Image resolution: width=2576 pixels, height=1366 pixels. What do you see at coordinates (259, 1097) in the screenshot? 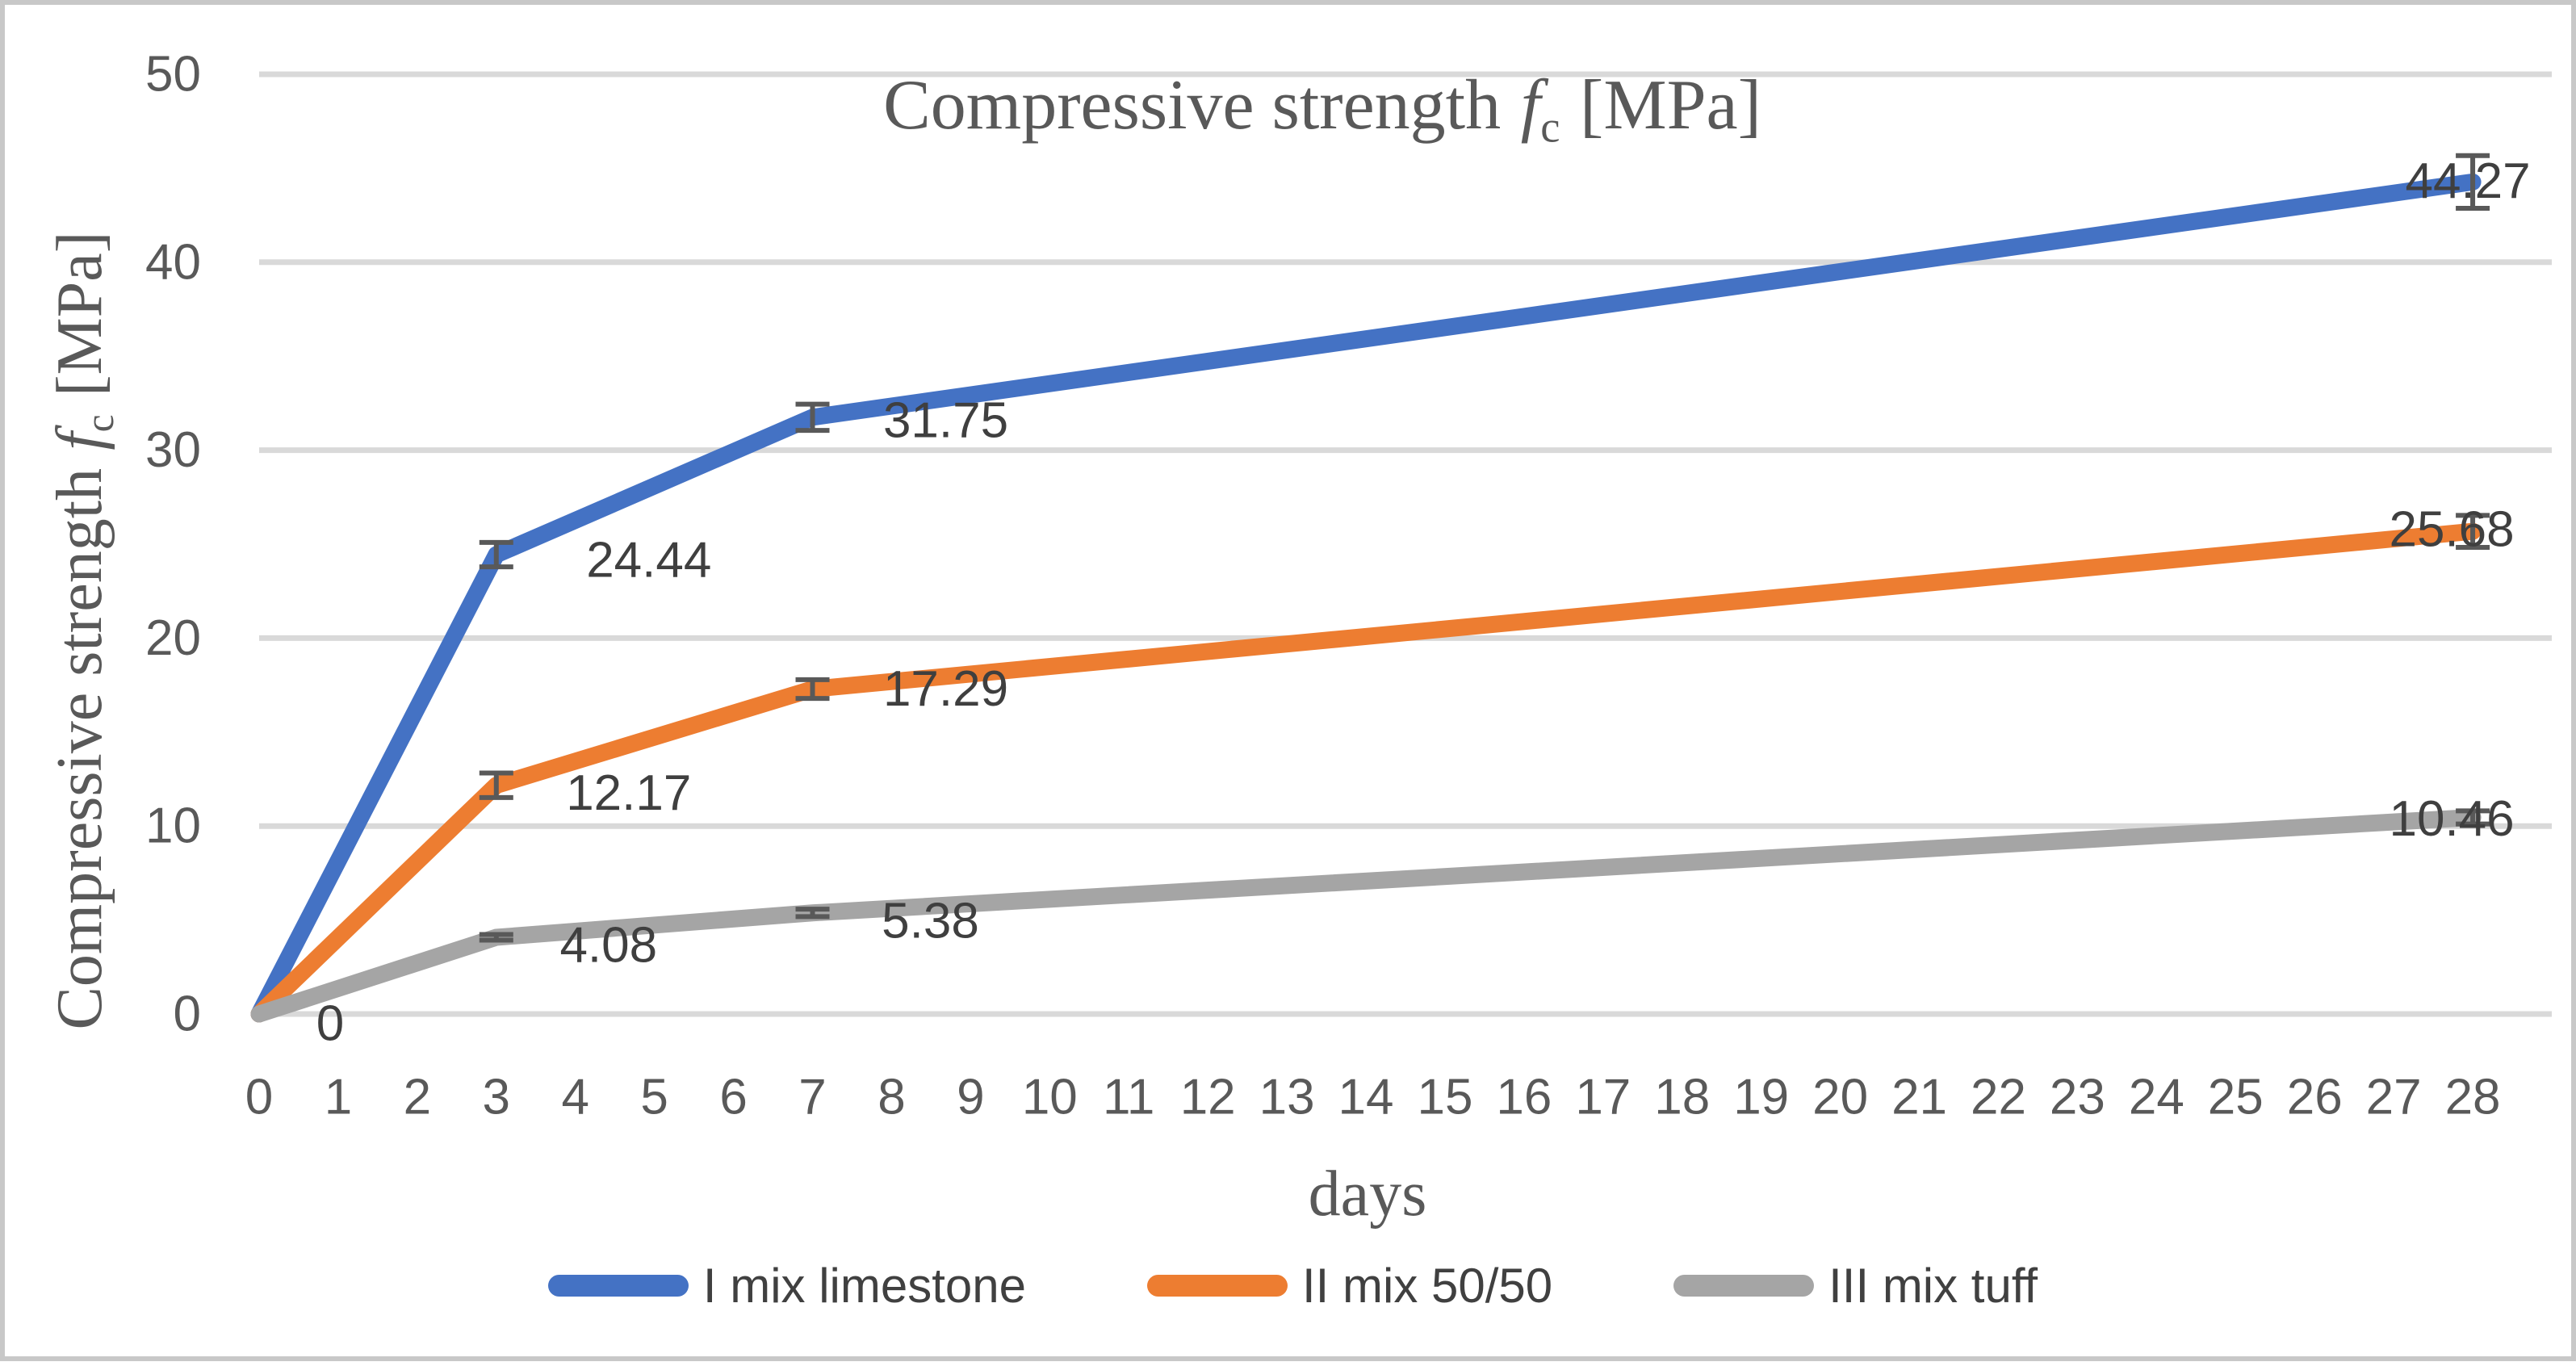
I see `x-tick-label: 0` at bounding box center [259, 1097].